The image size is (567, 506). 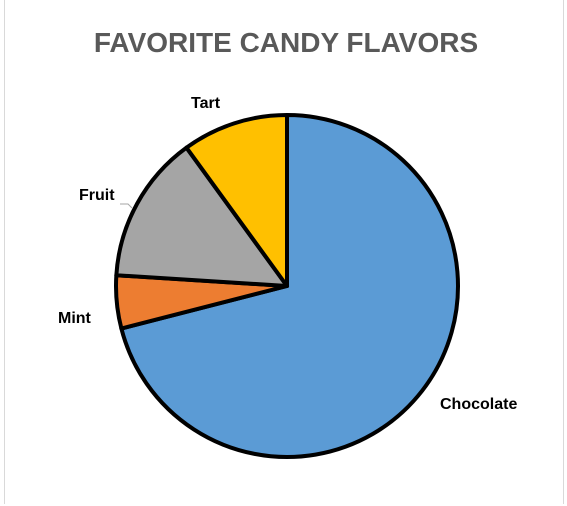 What do you see at coordinates (286, 42) in the screenshot?
I see `chart-title: FAVORITE CANDY FLAVORS` at bounding box center [286, 42].